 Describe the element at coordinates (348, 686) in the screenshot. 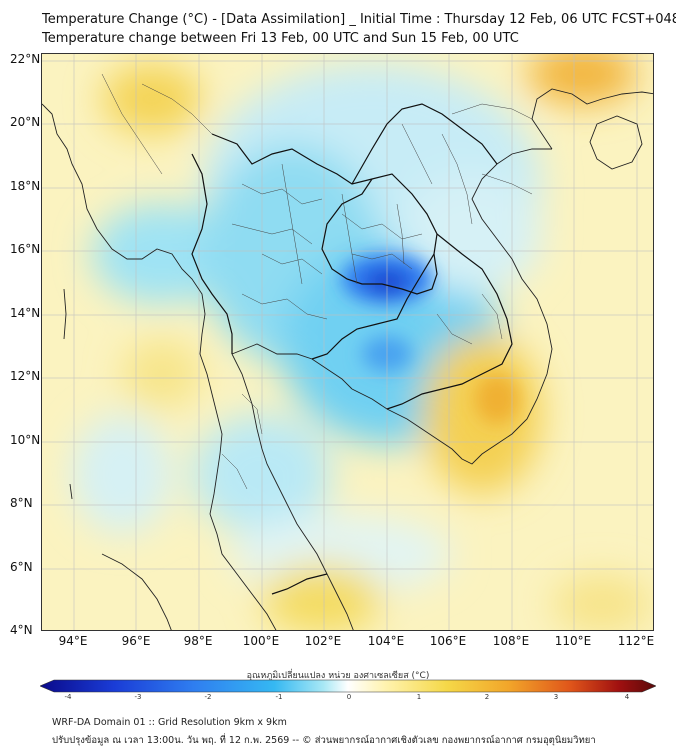

I see `colorbar` at that location.